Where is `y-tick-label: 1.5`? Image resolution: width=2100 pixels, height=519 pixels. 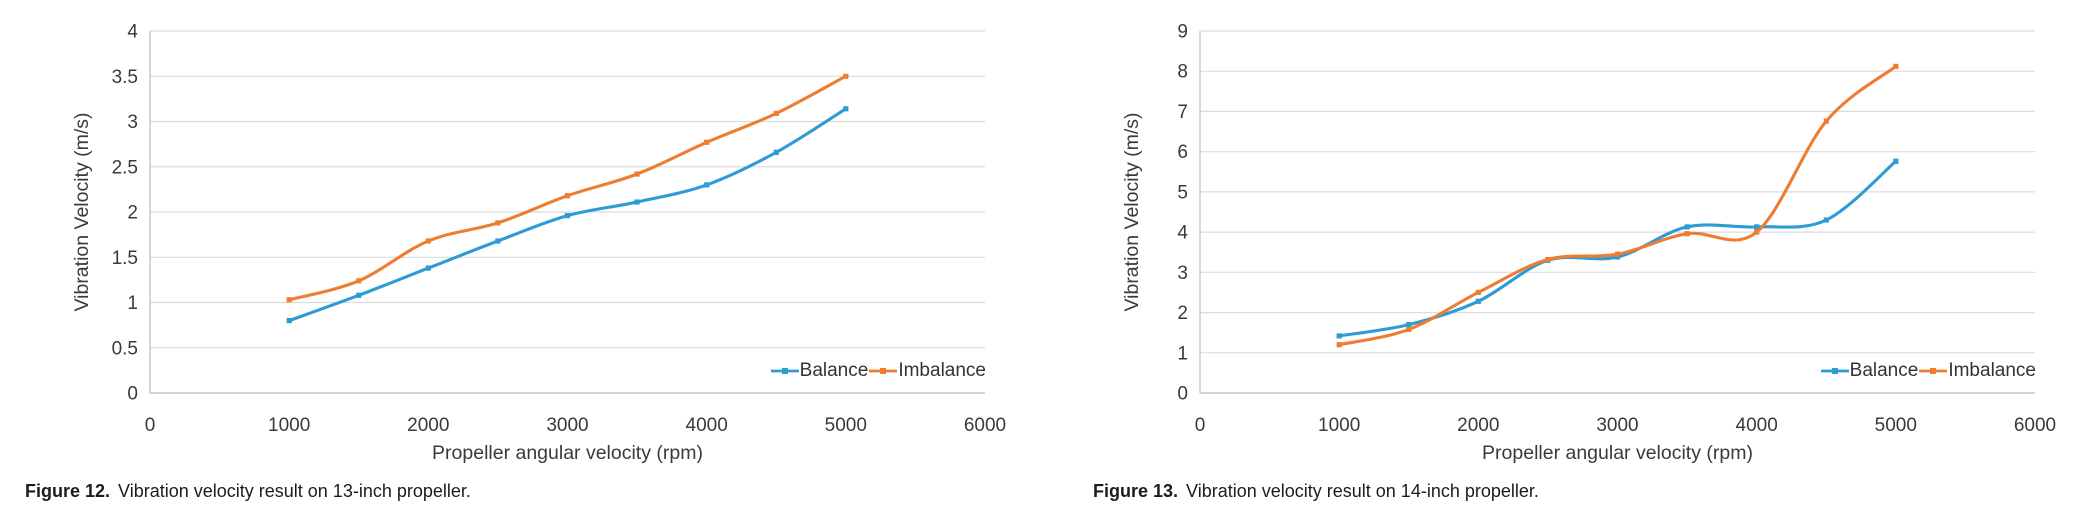
y-tick-label: 1.5 is located at coordinates (125, 258).